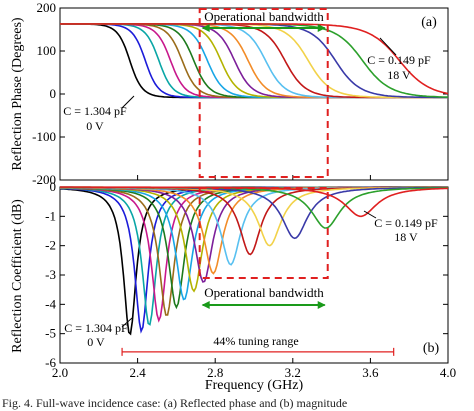  I want to click on magnitude-band-label: Operational bandwidth, so click(264, 292).